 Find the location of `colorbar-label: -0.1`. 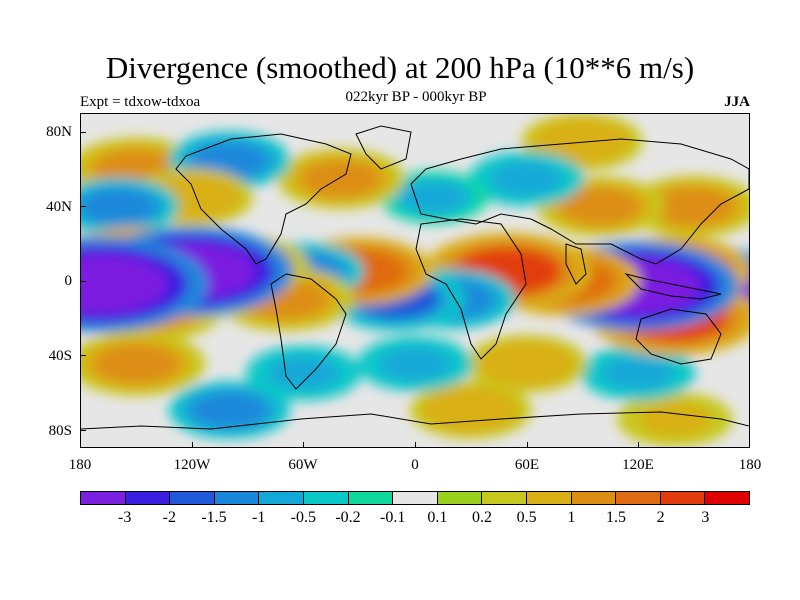

colorbar-label: -0.1 is located at coordinates (392, 517).